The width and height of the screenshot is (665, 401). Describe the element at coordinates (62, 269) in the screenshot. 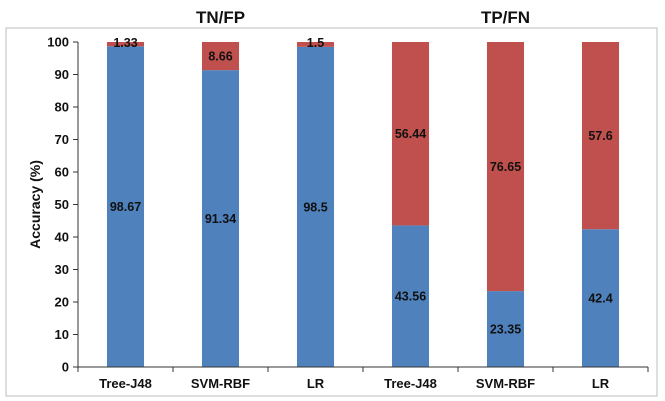

I see `y-tick-label: 30` at that location.